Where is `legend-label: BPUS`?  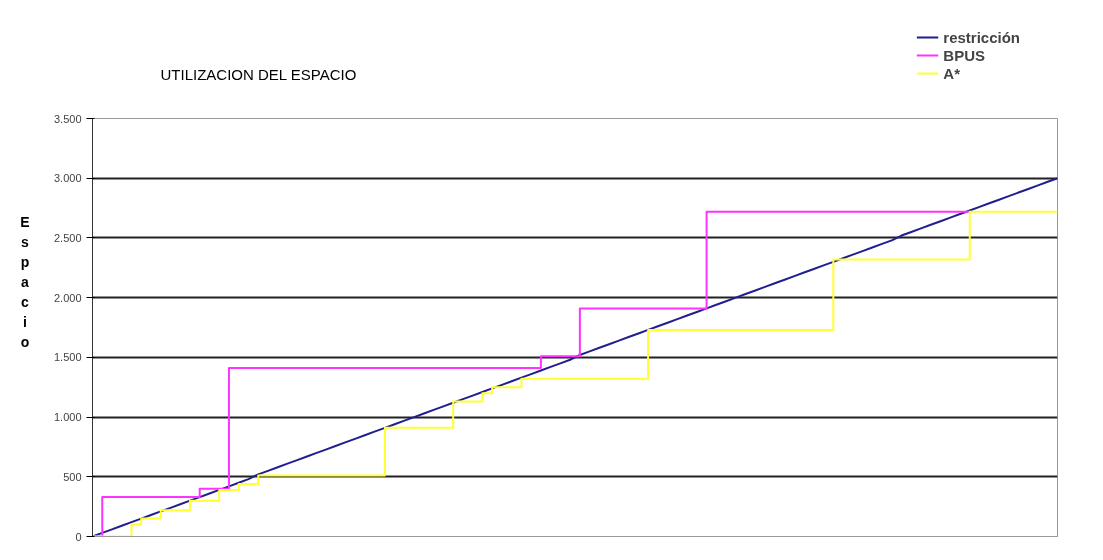 legend-label: BPUS is located at coordinates (964, 55).